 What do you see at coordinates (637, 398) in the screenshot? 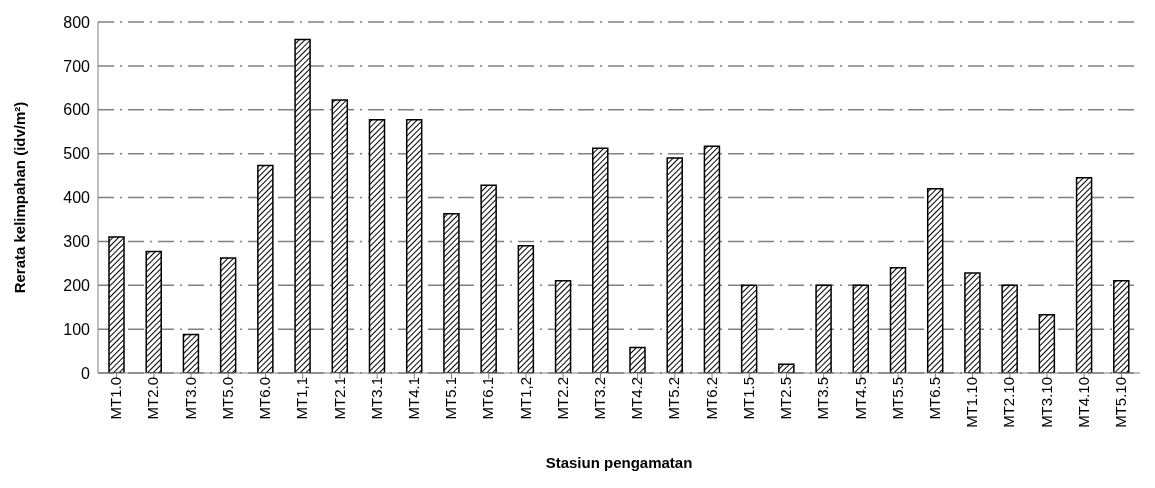
I see `x-tick-label: MT4.2` at bounding box center [637, 398].